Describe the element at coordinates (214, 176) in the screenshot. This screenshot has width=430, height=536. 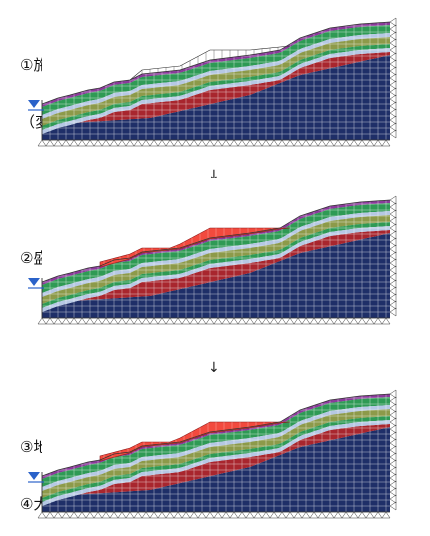
I see `transition-arrow-1: ↓` at that location.